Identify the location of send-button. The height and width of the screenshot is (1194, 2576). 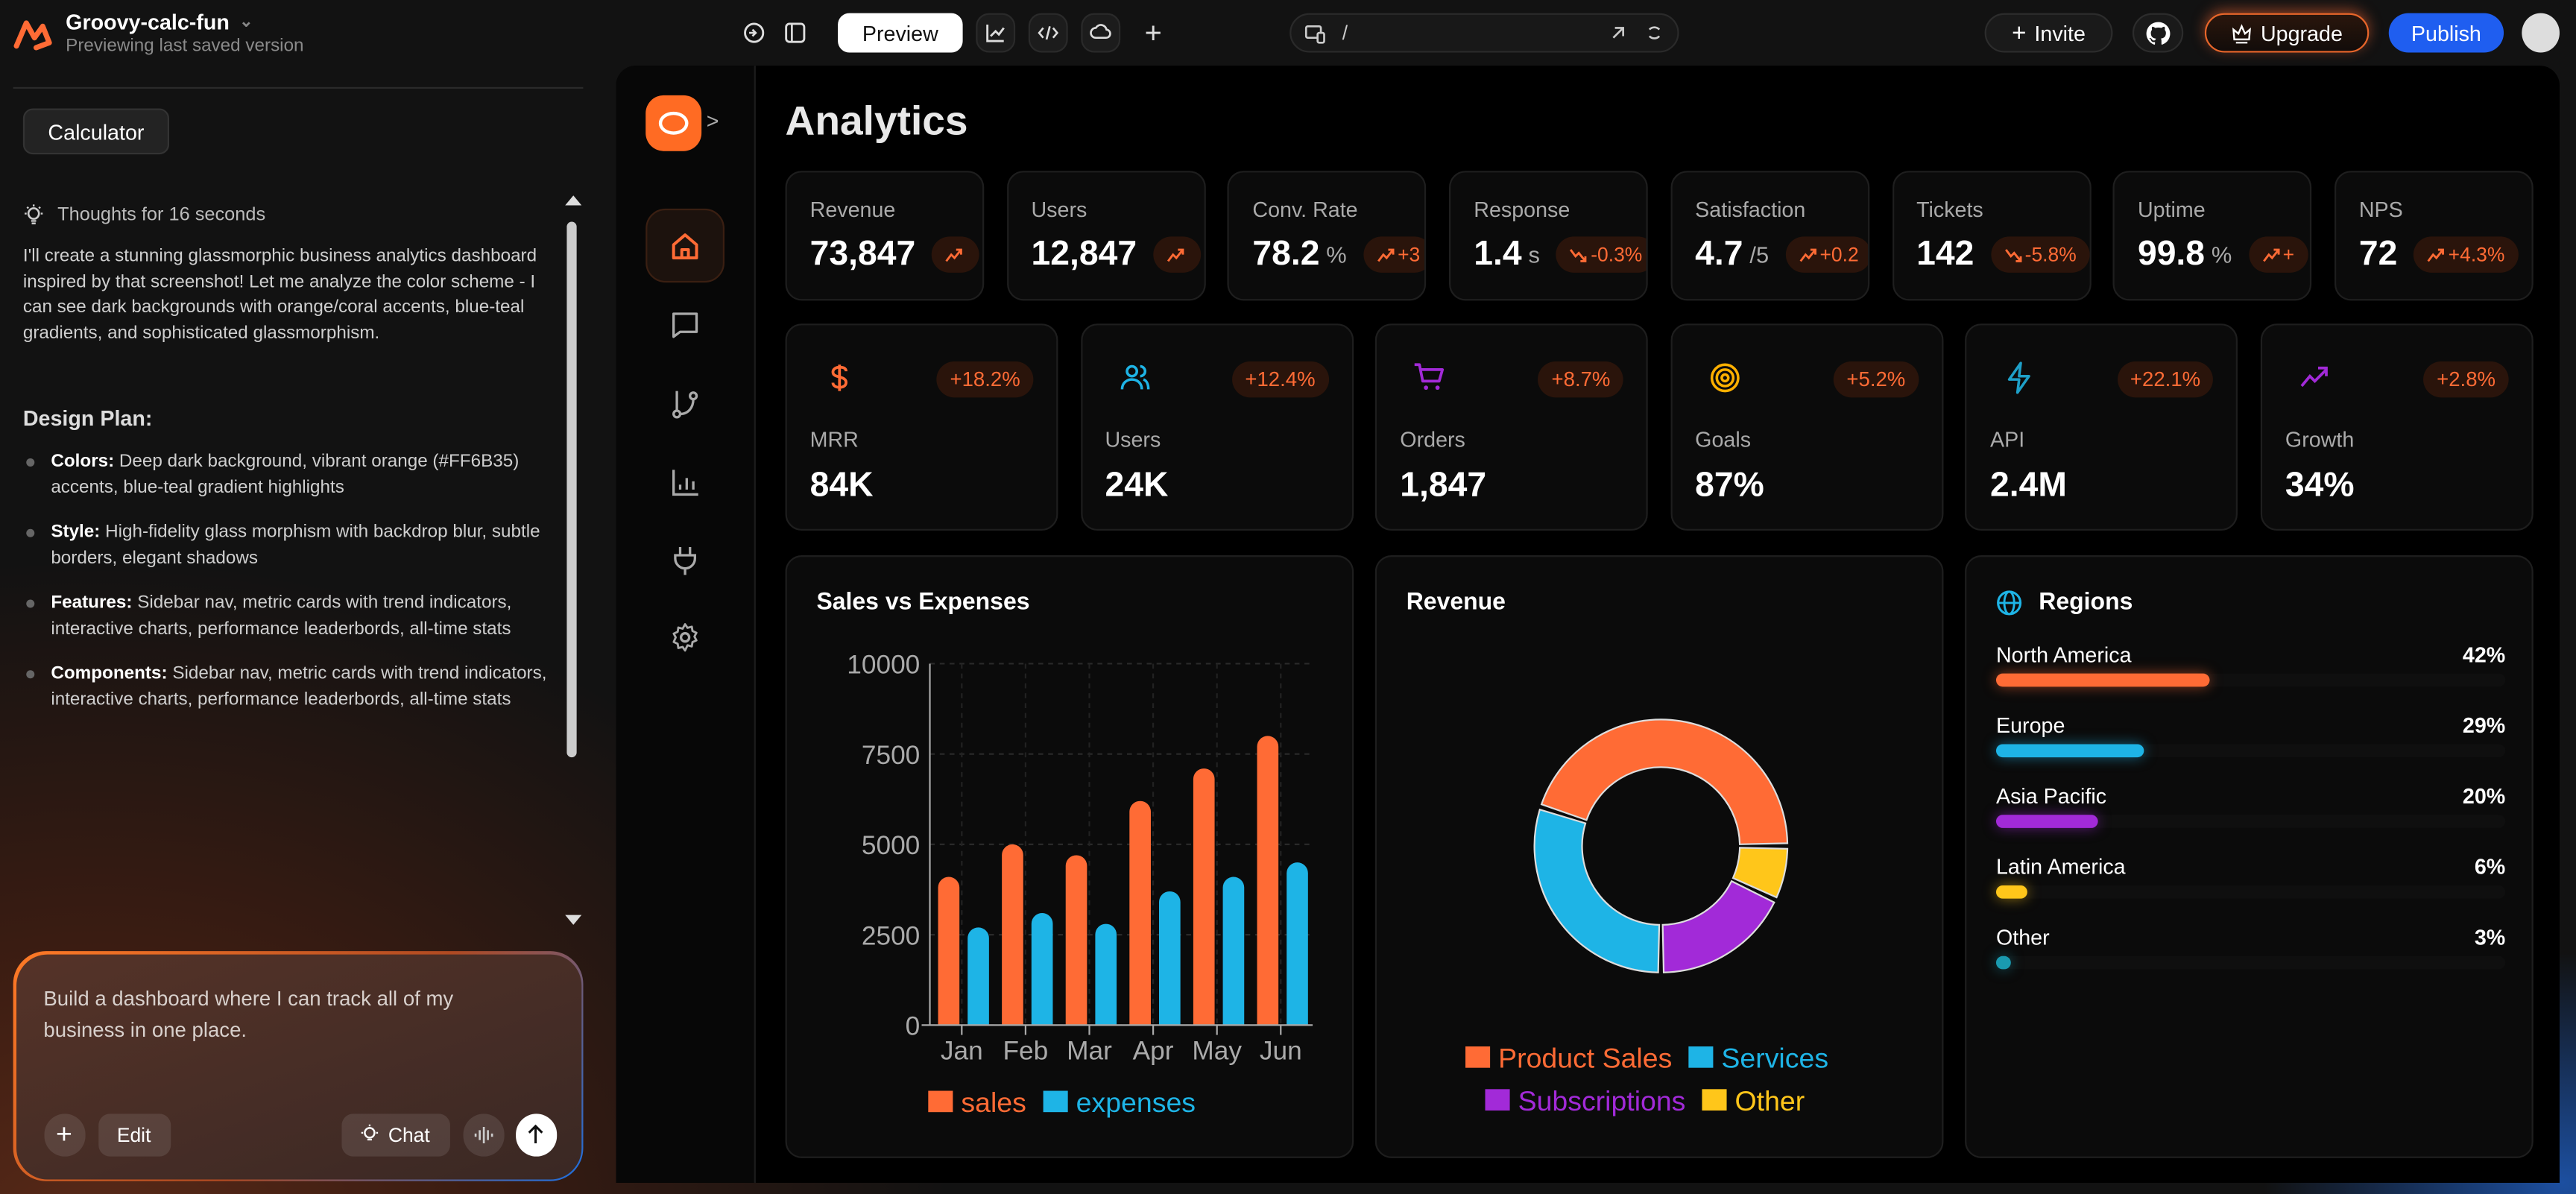
(535, 1134).